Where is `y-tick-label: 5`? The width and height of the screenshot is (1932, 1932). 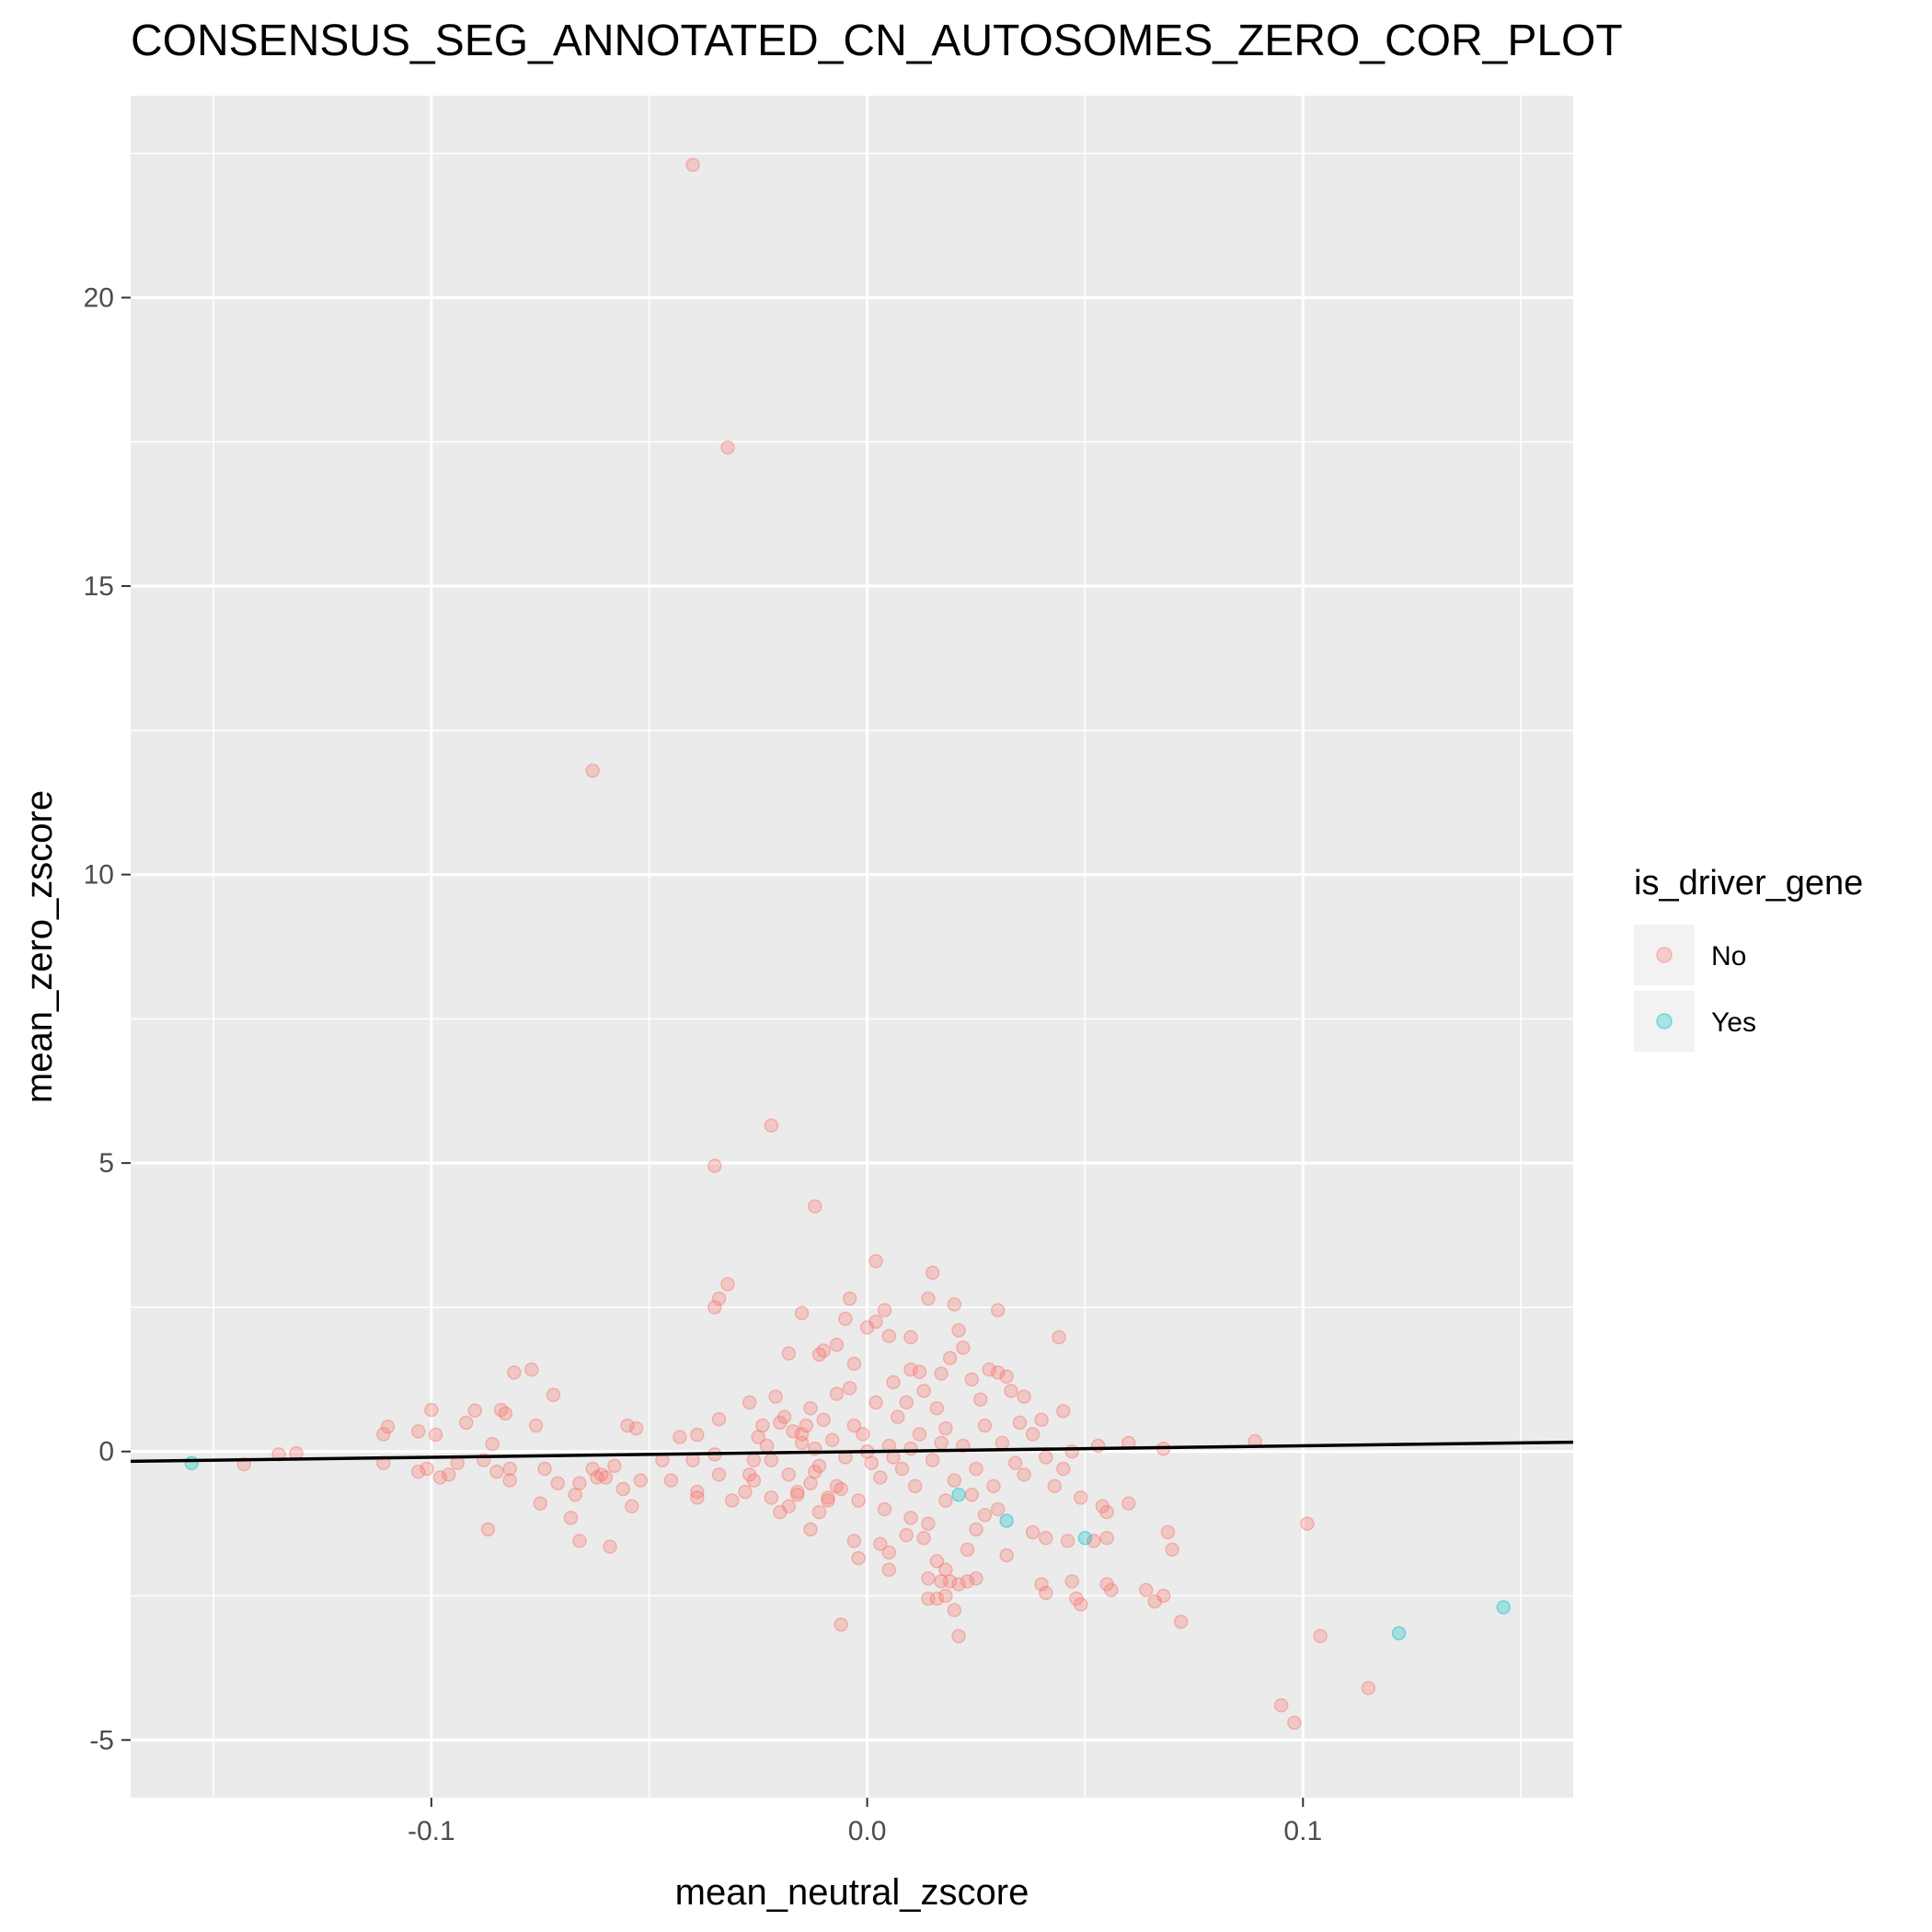 y-tick-label: 5 is located at coordinates (106, 1163).